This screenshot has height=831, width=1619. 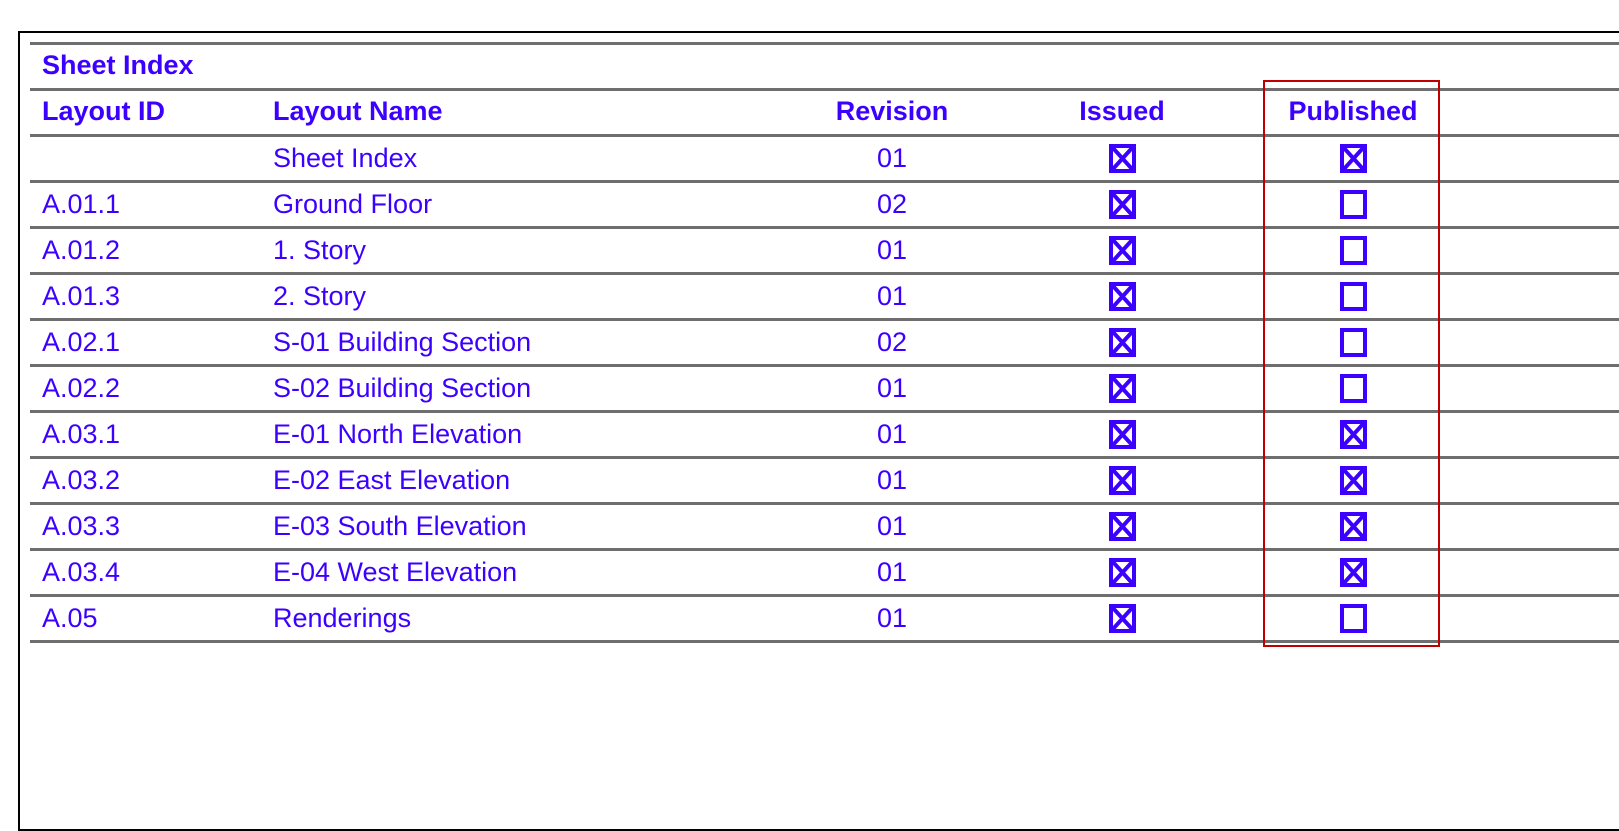 I want to click on layout-name: E-01 North Elevation, so click(x=398, y=434).